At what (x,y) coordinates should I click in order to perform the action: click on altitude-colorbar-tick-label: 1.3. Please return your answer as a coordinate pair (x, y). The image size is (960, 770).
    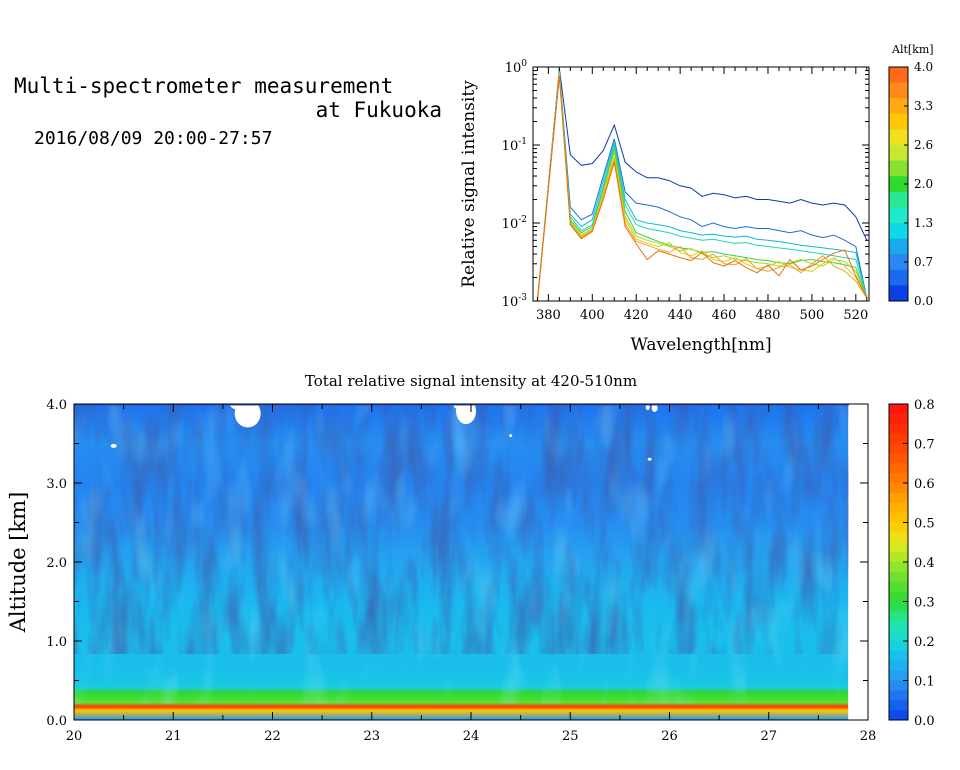
    Looking at the image, I should click on (923, 223).